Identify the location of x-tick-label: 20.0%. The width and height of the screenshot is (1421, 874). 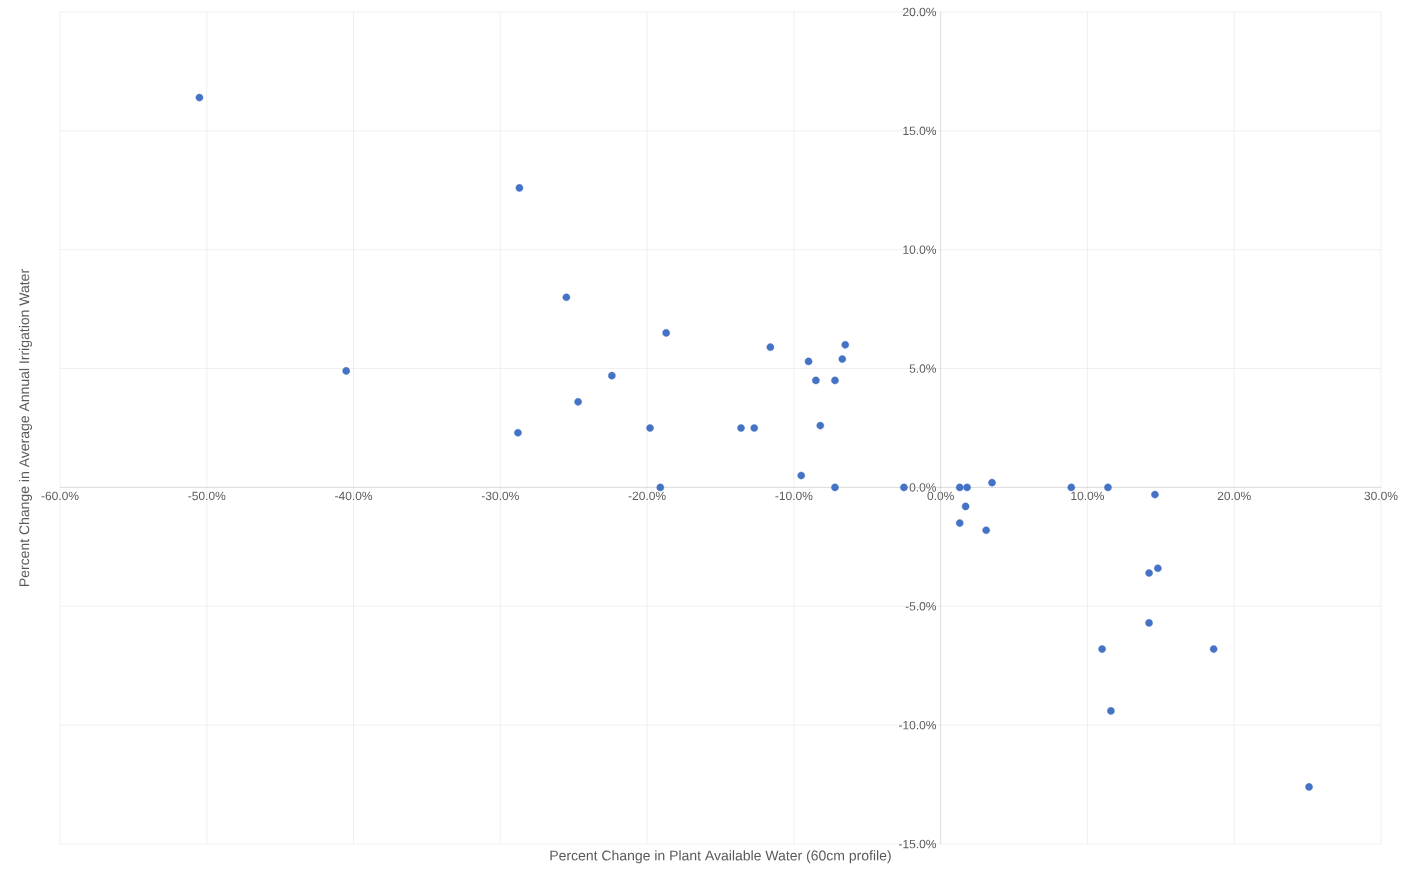
(1234, 496).